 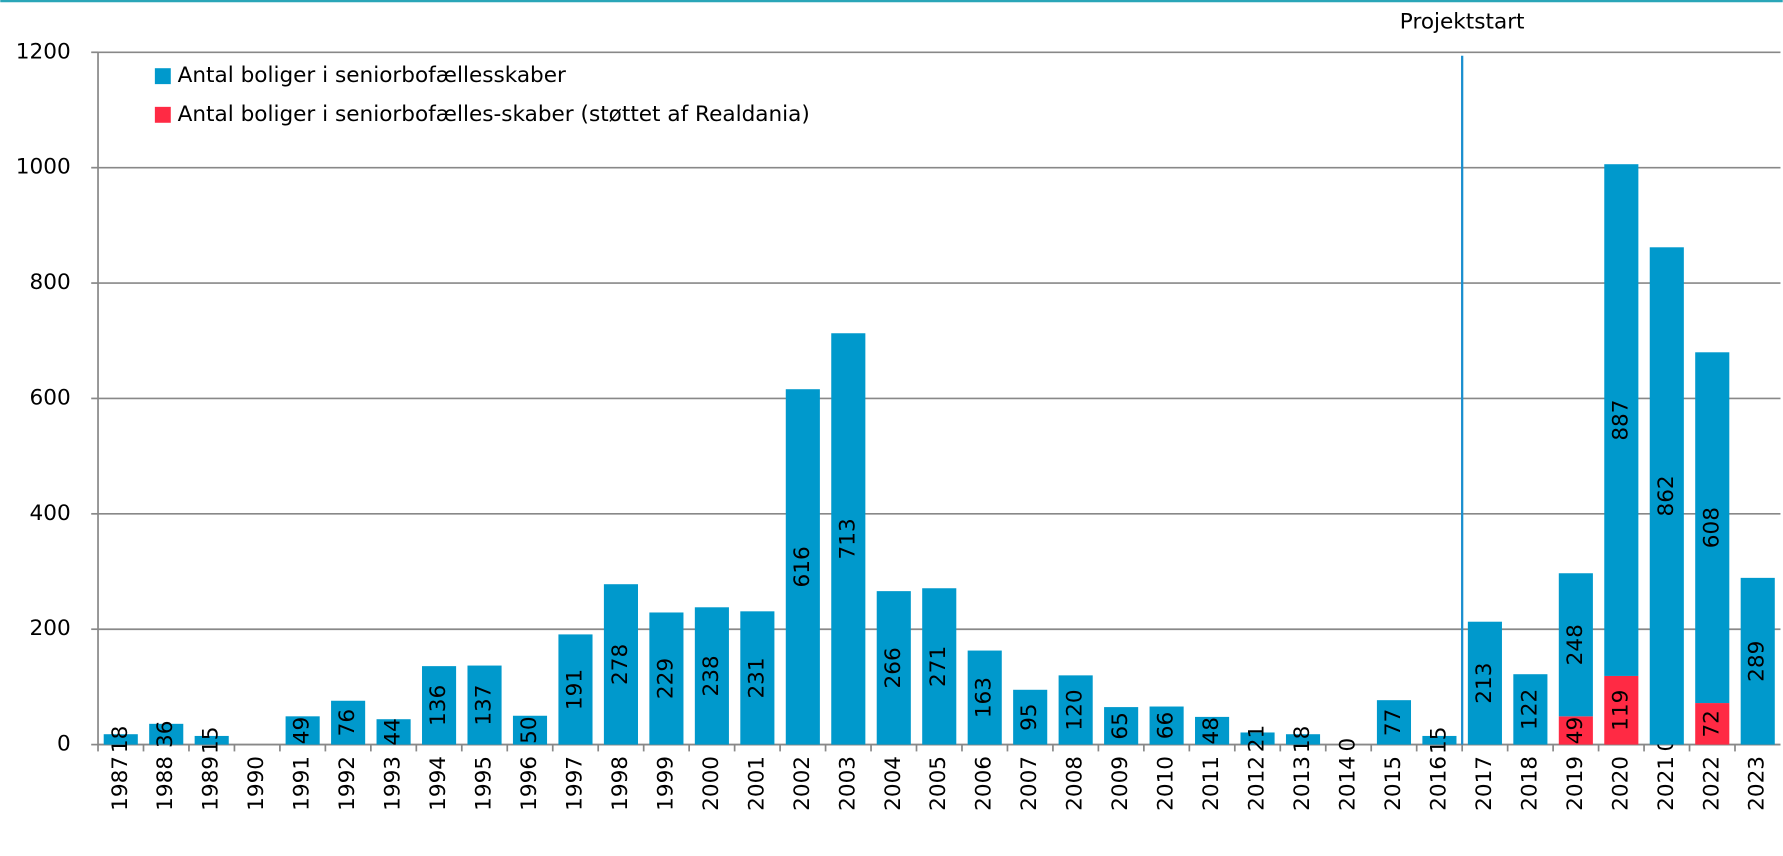 I want to click on x-tick-label: 2010, so click(x=1166, y=783).